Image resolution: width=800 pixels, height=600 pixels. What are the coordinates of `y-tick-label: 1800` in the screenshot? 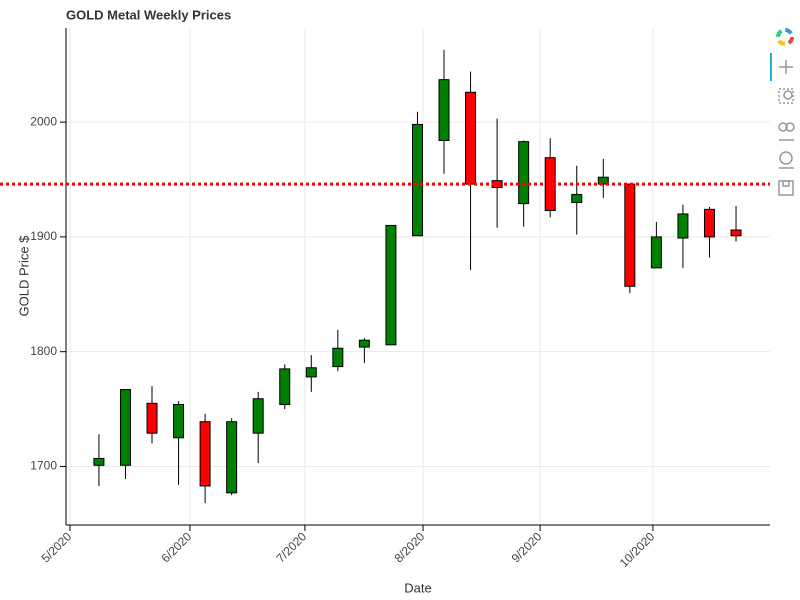 It's located at (43, 351).